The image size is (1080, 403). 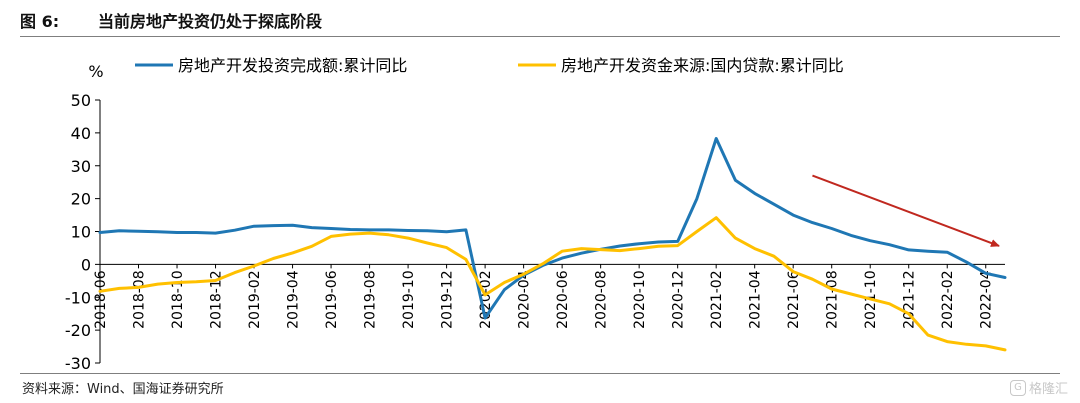 What do you see at coordinates (371, 299) in the screenshot?
I see `x-tick-label: 2019-08` at bounding box center [371, 299].